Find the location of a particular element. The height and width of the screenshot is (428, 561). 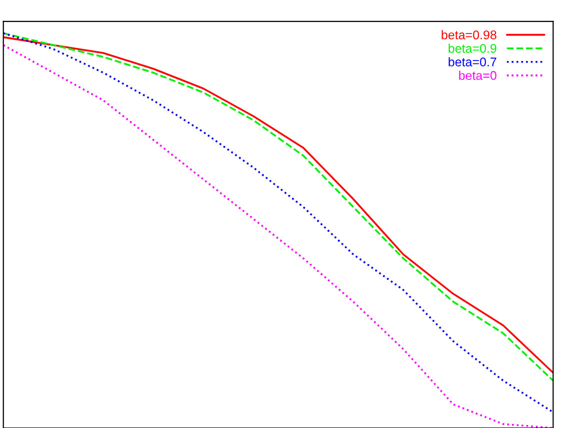

legend-label: beta=0.98 is located at coordinates (469, 35).